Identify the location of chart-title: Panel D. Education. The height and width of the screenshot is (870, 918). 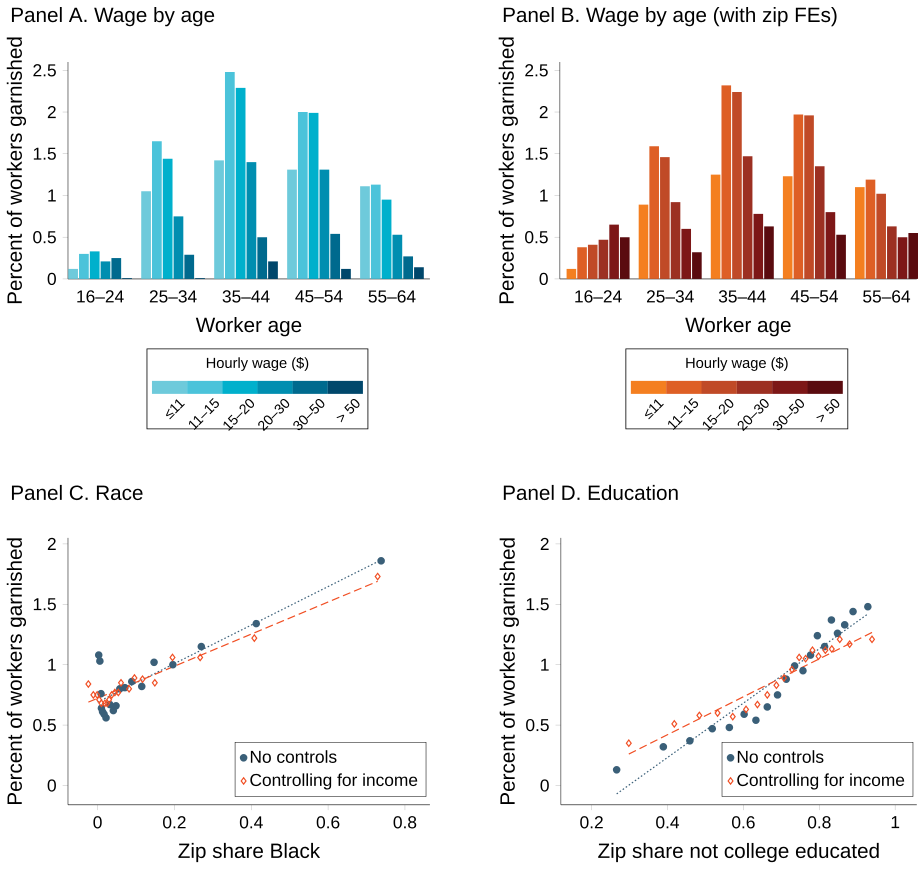
(591, 492).